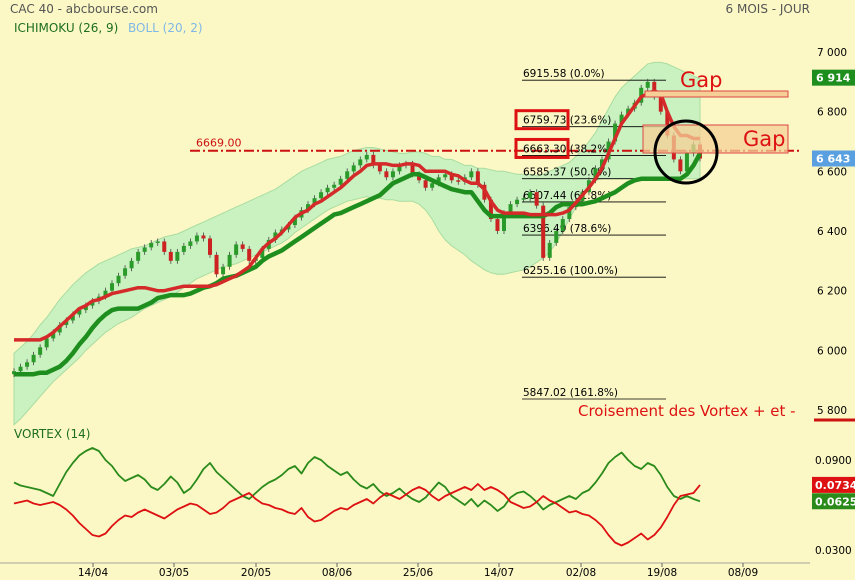 This screenshot has height=580, width=855. What do you see at coordinates (564, 74) in the screenshot?
I see `fib-label: 6915.58 (0.0%)` at bounding box center [564, 74].